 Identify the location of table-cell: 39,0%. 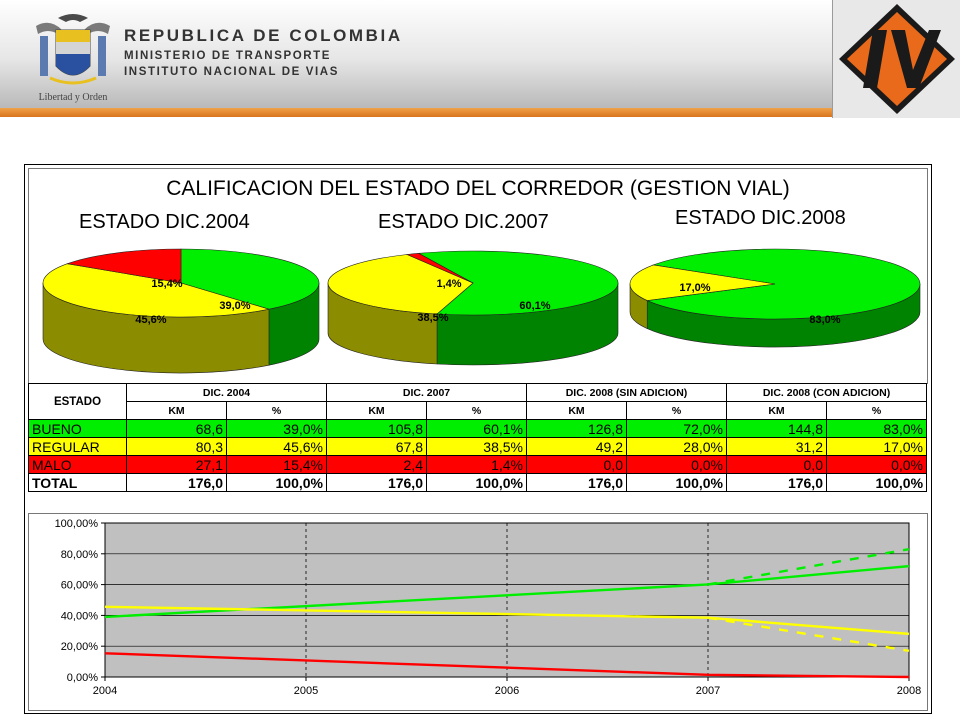
(276, 428).